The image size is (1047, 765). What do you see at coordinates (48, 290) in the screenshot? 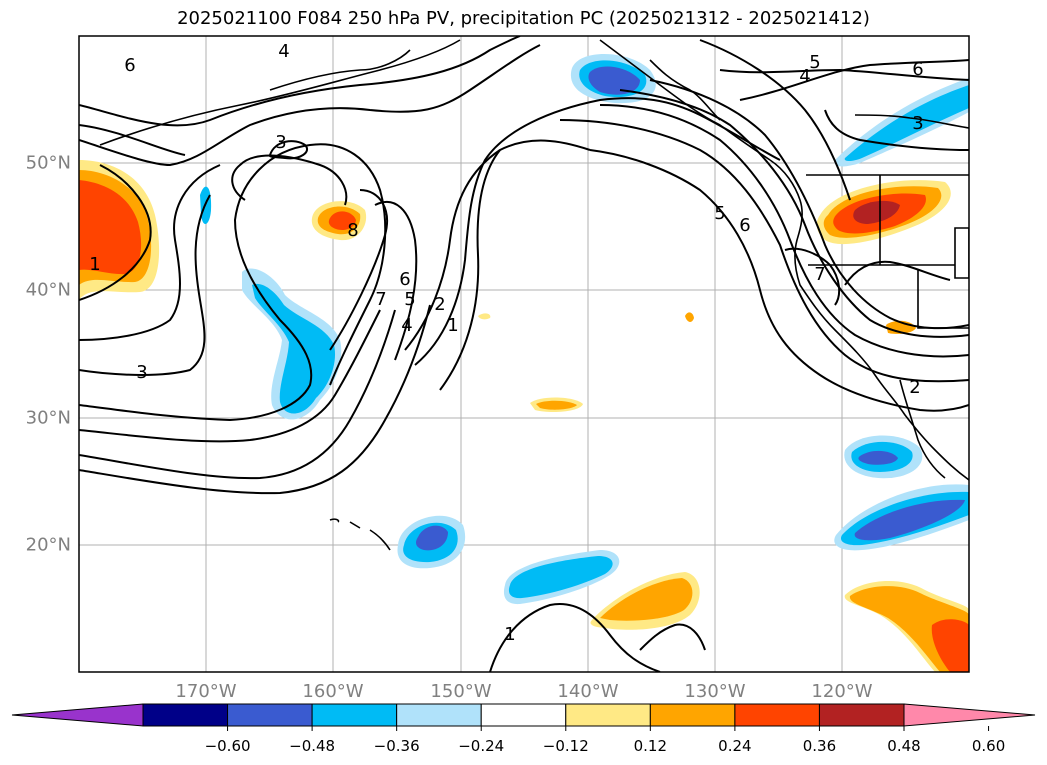
I see `lat-label: 40°N` at bounding box center [48, 290].